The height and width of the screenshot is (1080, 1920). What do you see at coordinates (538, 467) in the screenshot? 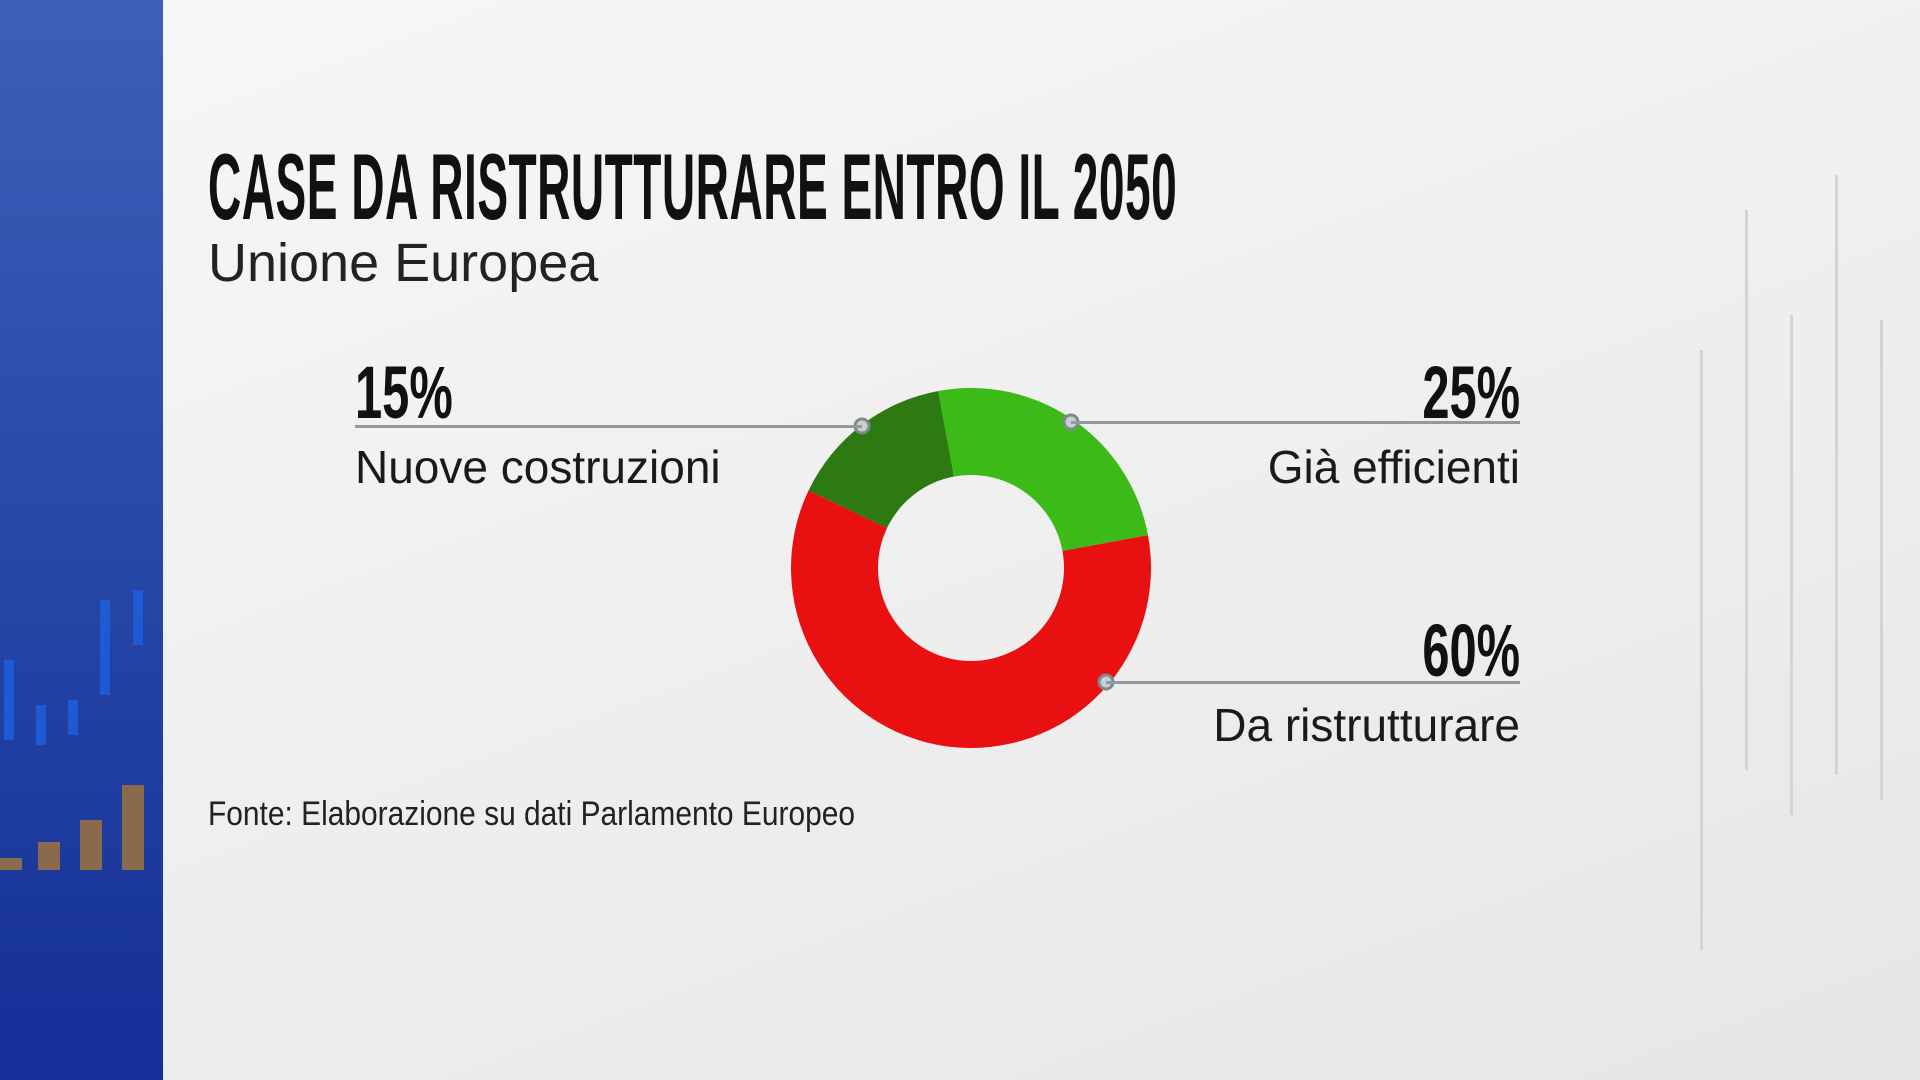
I see `slice-label-nuove-costruzioni: Nuove costruzioni` at bounding box center [538, 467].